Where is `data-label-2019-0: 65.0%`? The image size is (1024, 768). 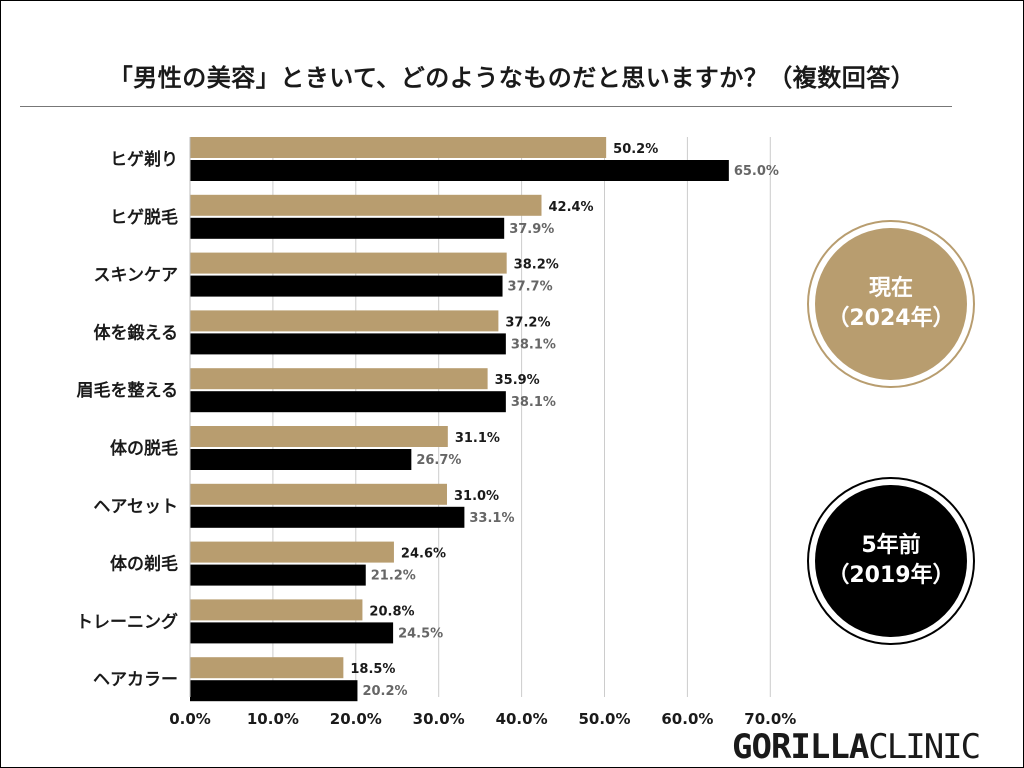 data-label-2019-0: 65.0% is located at coordinates (756, 171).